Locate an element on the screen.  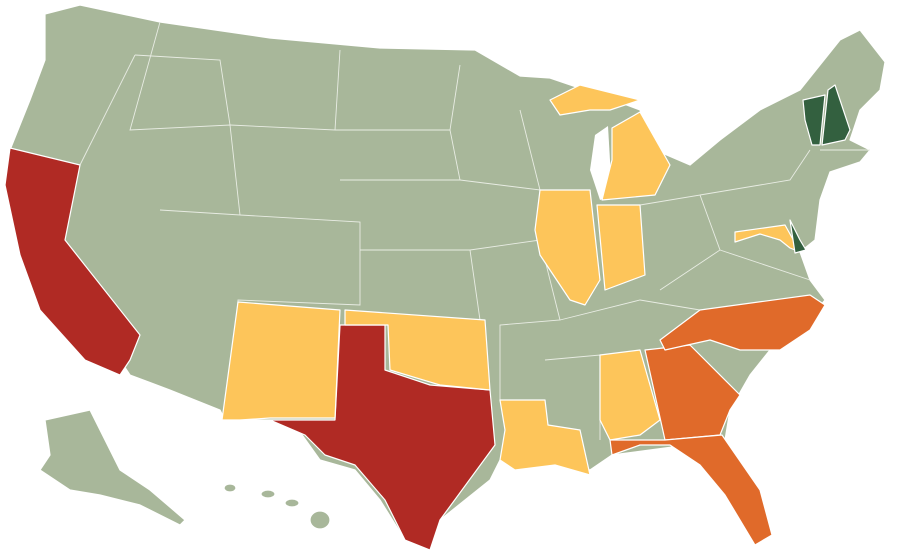
state-north_carolina is located at coordinates (742, 322).